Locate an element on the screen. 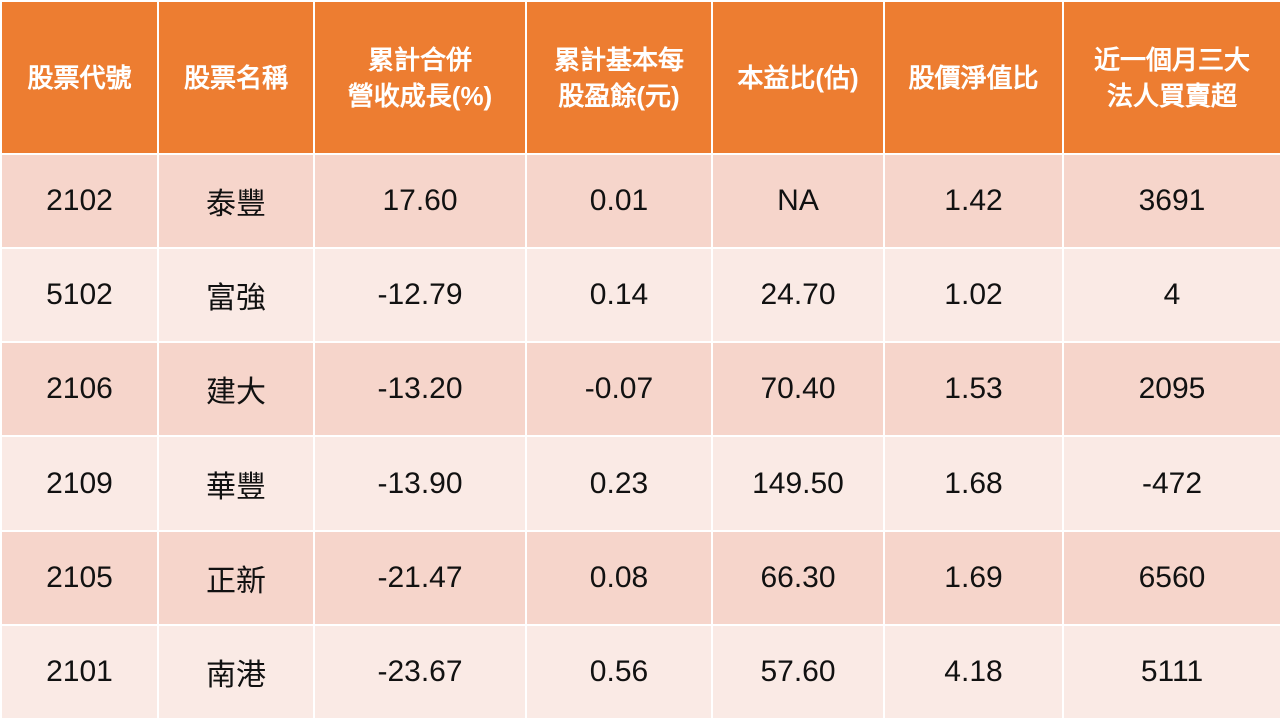  table-cell: 3691 is located at coordinates (1171, 201).